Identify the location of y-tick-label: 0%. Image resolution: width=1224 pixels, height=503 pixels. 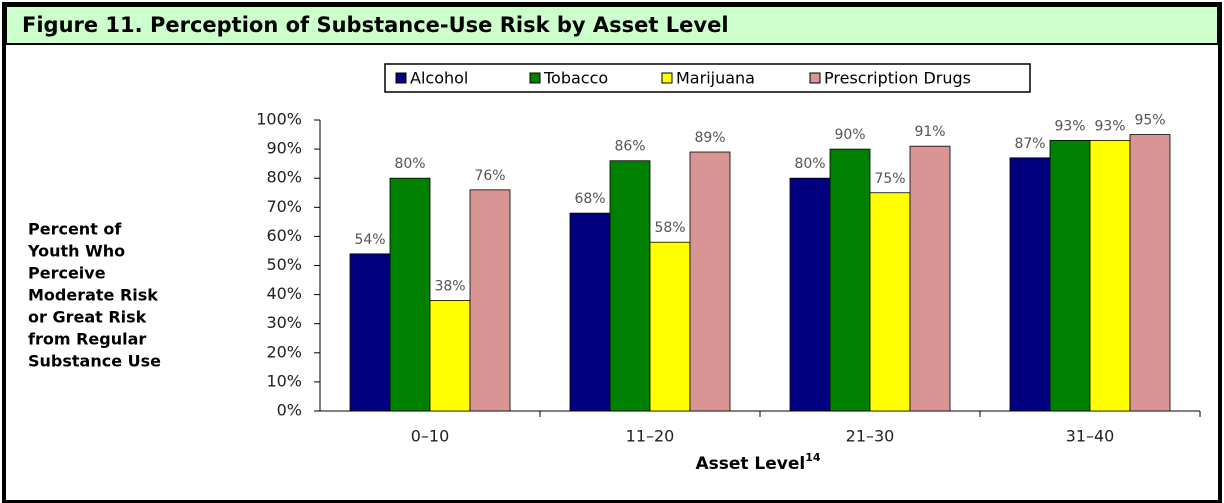
(289, 410).